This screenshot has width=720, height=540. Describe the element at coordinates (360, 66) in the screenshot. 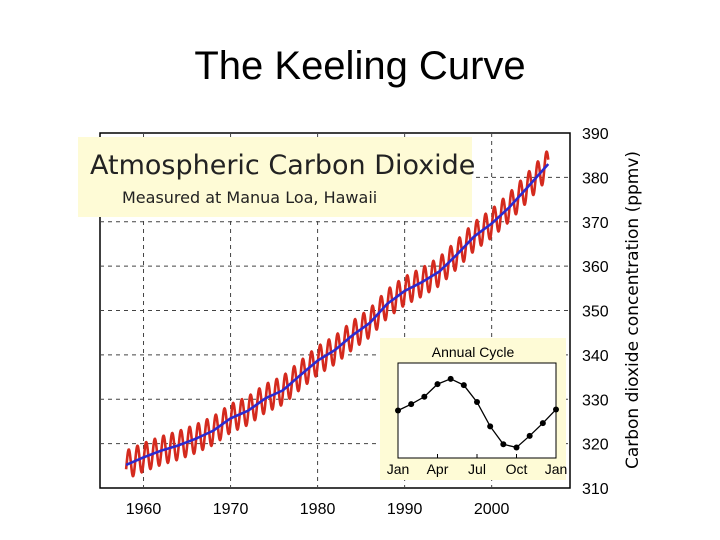

I see `slide-title: The Keeling Curve` at that location.